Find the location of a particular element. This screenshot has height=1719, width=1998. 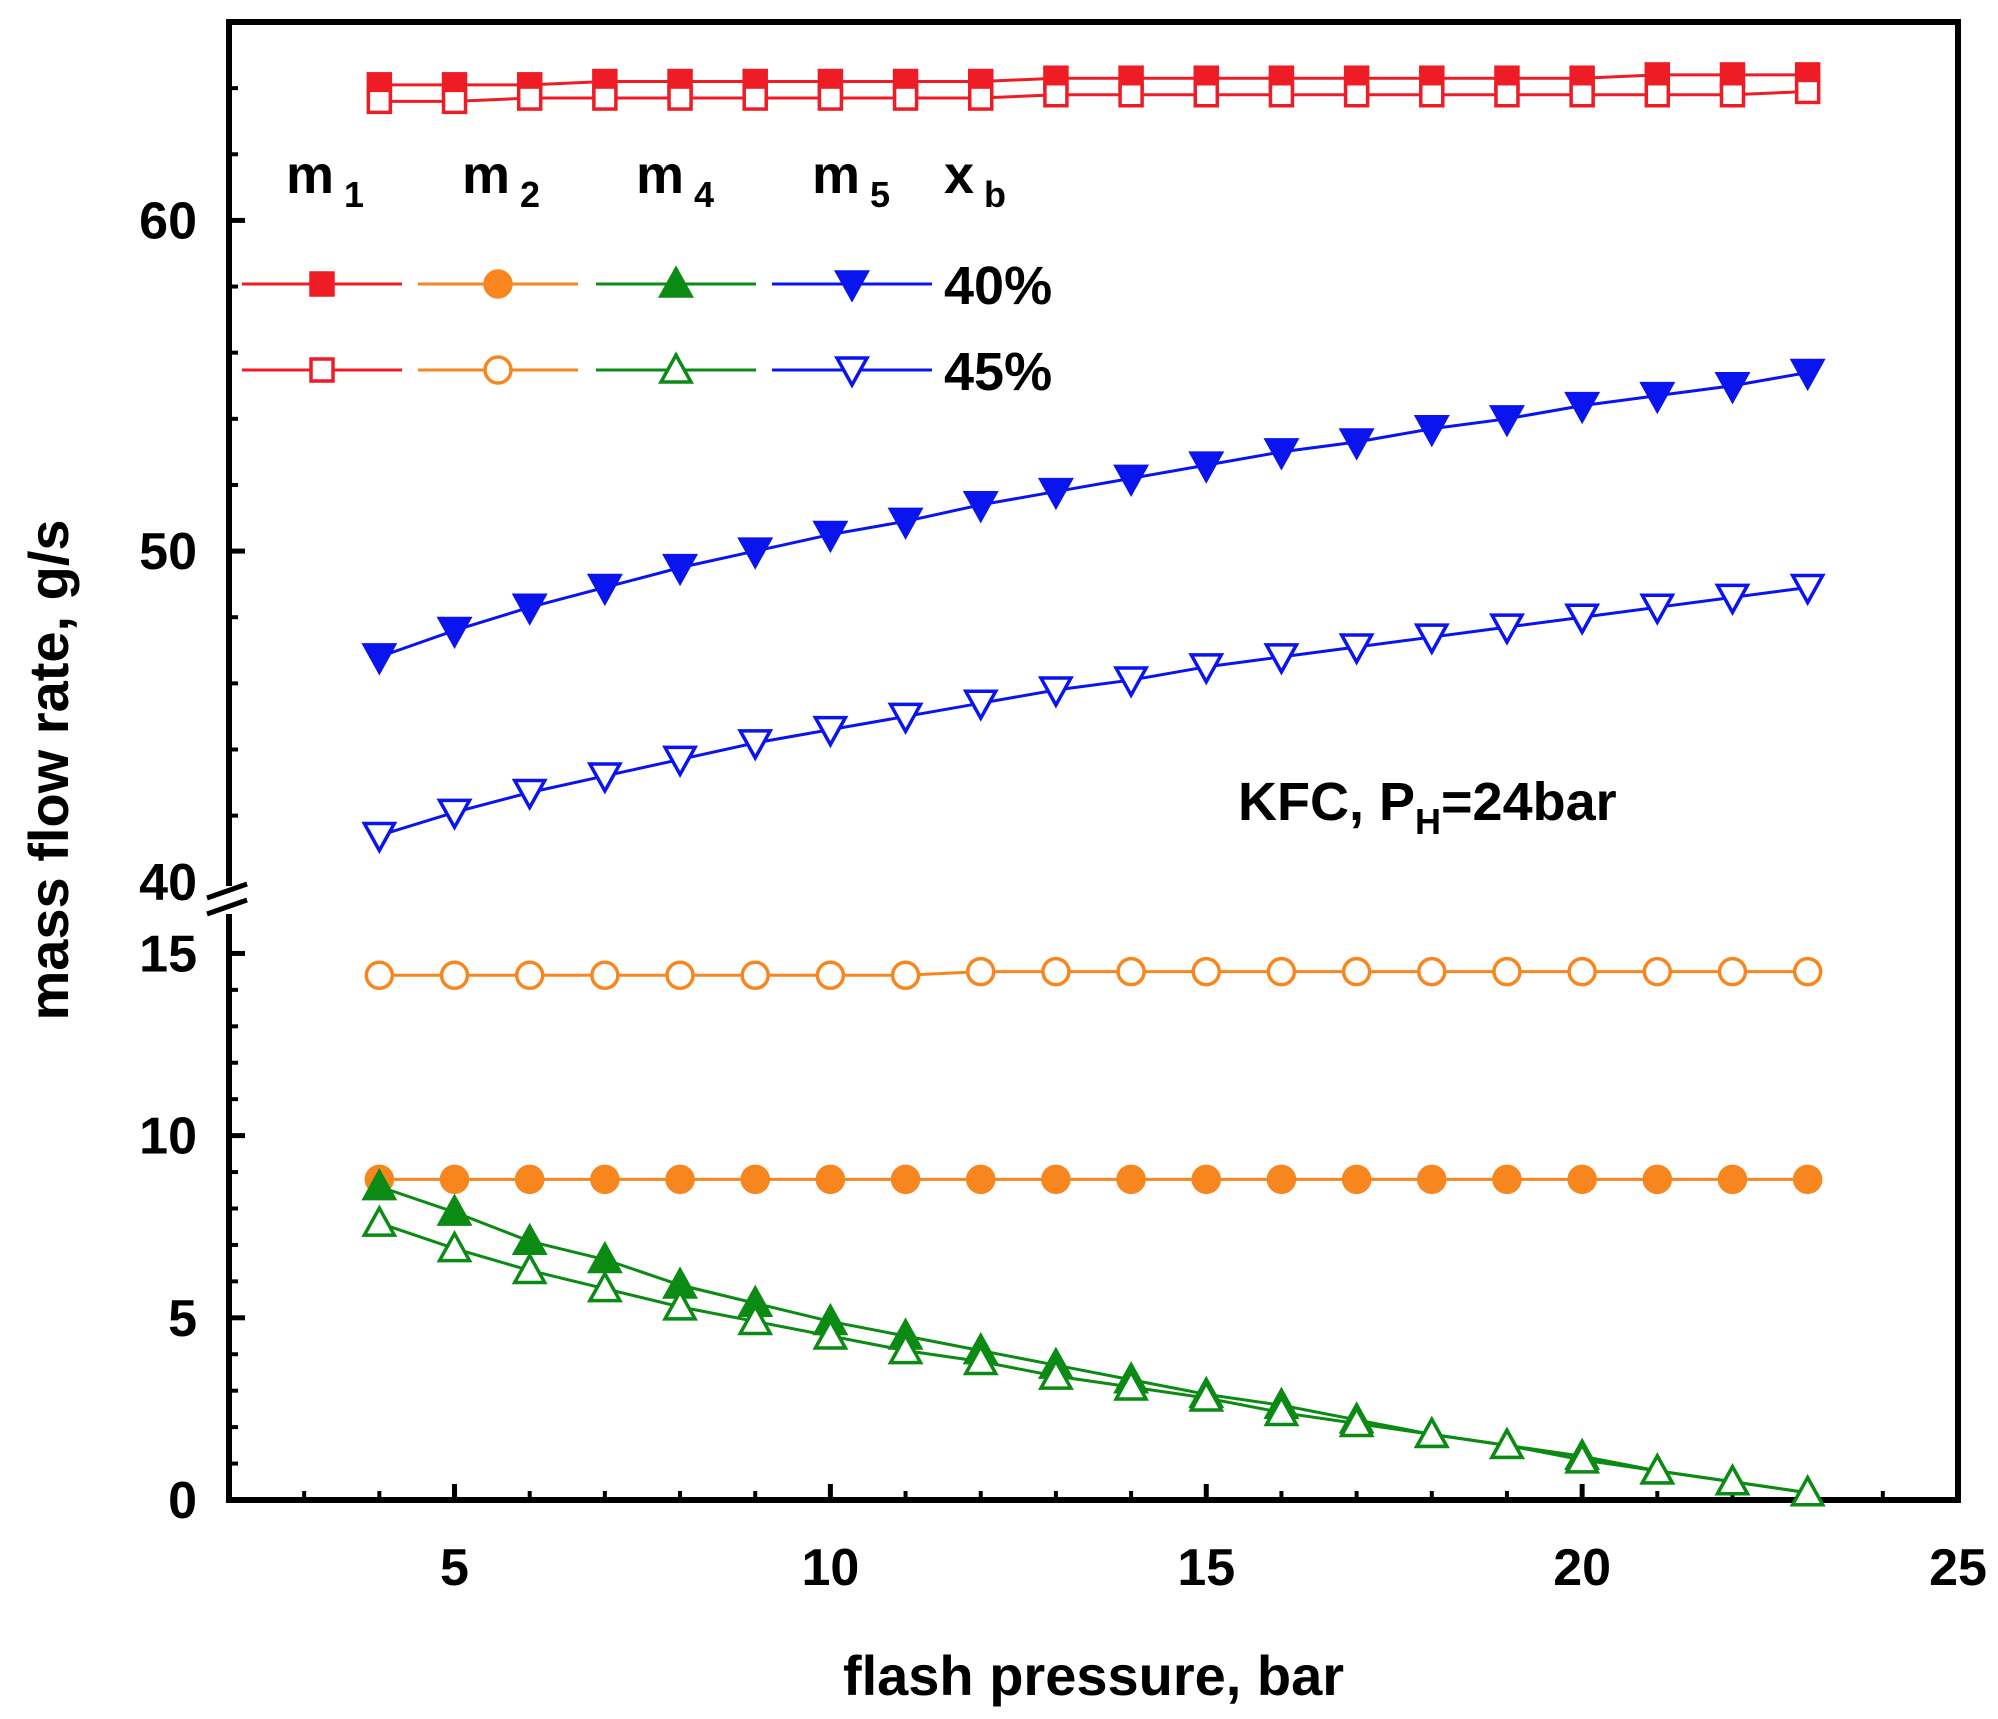

y-tick-label: 50 is located at coordinates (168, 552).